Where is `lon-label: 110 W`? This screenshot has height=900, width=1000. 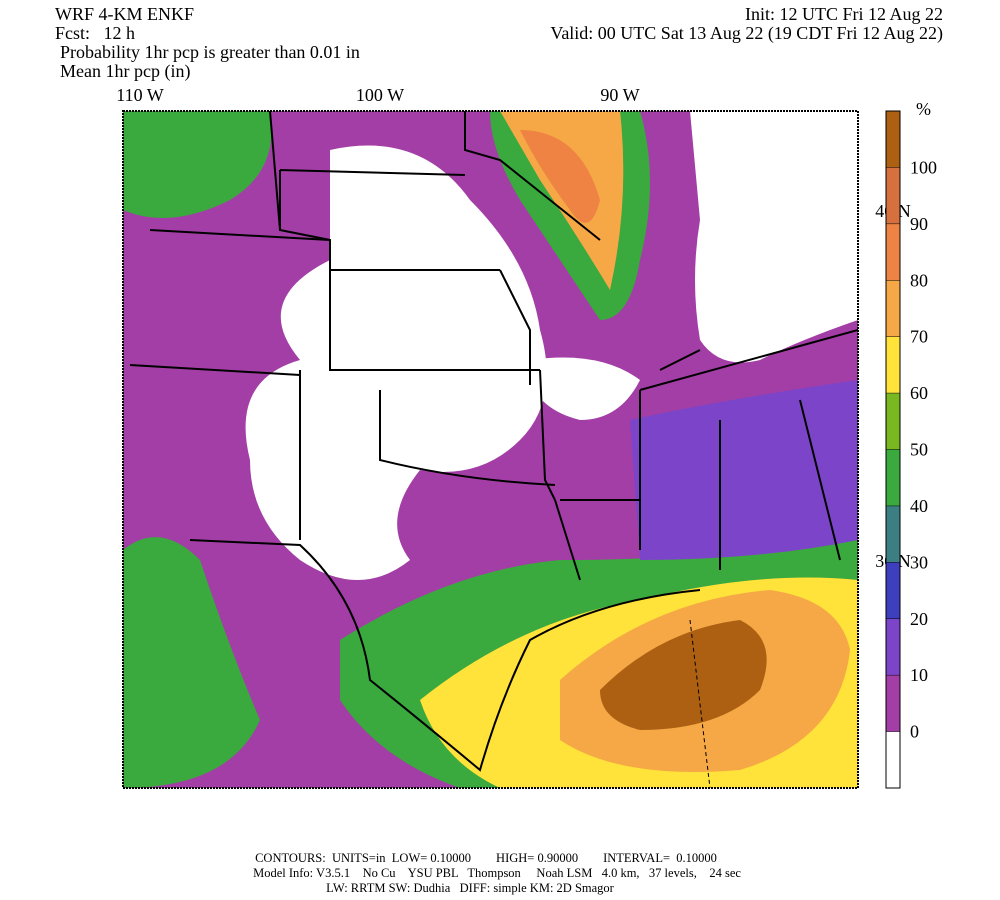 lon-label: 110 W is located at coordinates (140, 95).